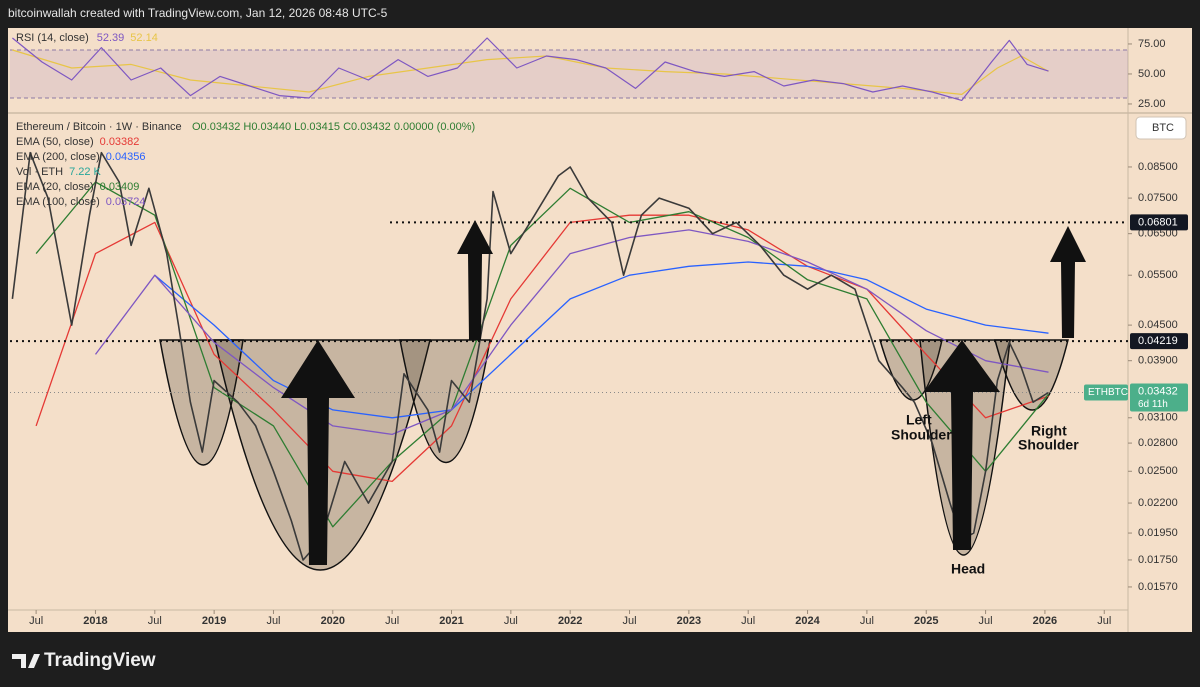 Image resolution: width=1200 pixels, height=687 pixels. I want to click on price-label: 0.03432, so click(1158, 391).